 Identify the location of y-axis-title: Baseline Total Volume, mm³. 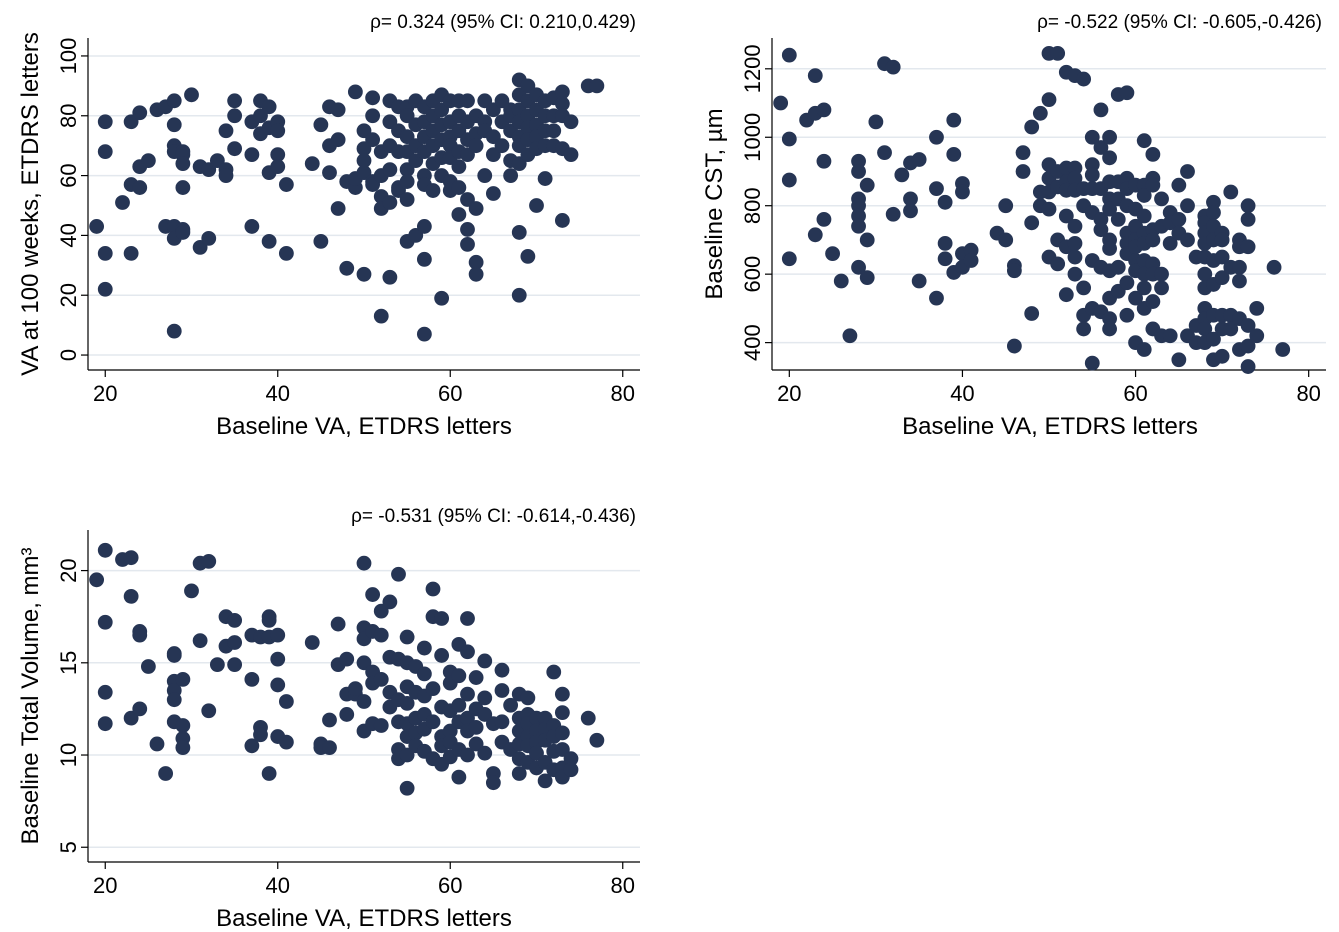
(30, 695).